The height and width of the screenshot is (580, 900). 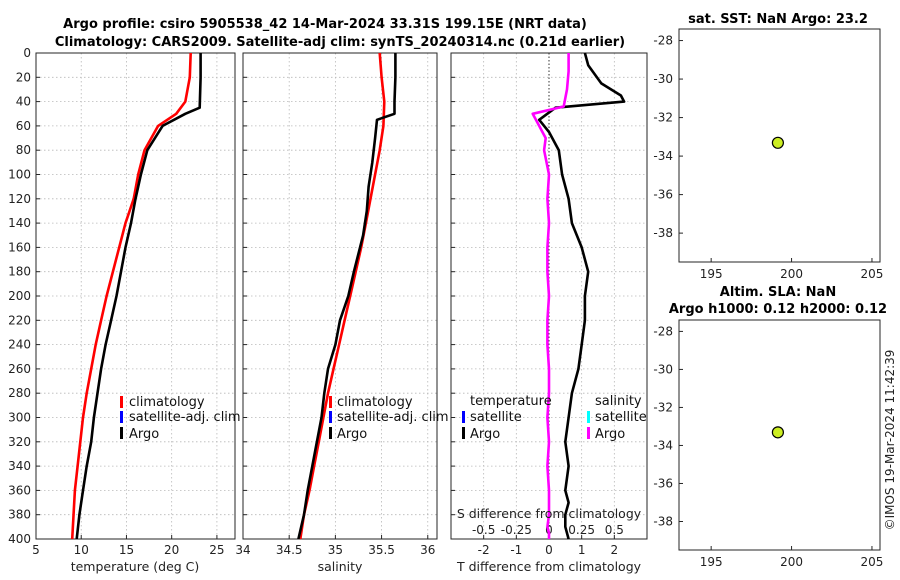 What do you see at coordinates (289, 550) in the screenshot?
I see `x-tick-label: 34.5` at bounding box center [289, 550].